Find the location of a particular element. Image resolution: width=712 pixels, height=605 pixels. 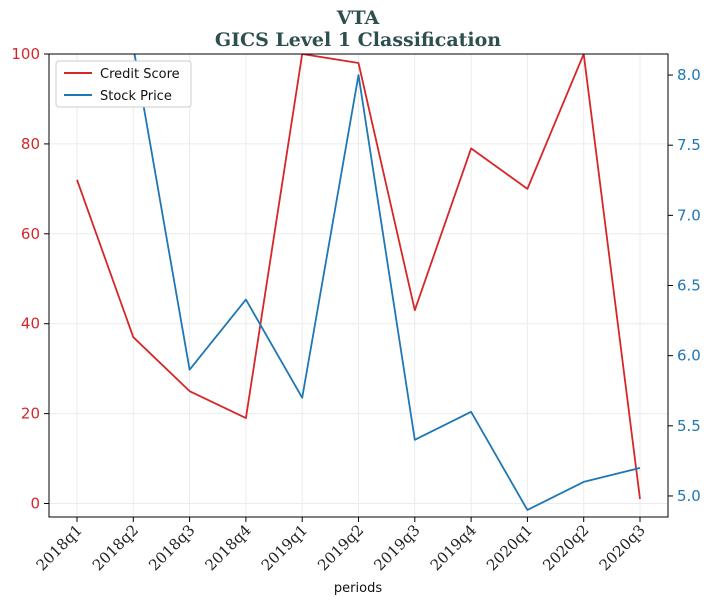

chart-subtitle: GICS Level 1 Classification is located at coordinates (358, 40).